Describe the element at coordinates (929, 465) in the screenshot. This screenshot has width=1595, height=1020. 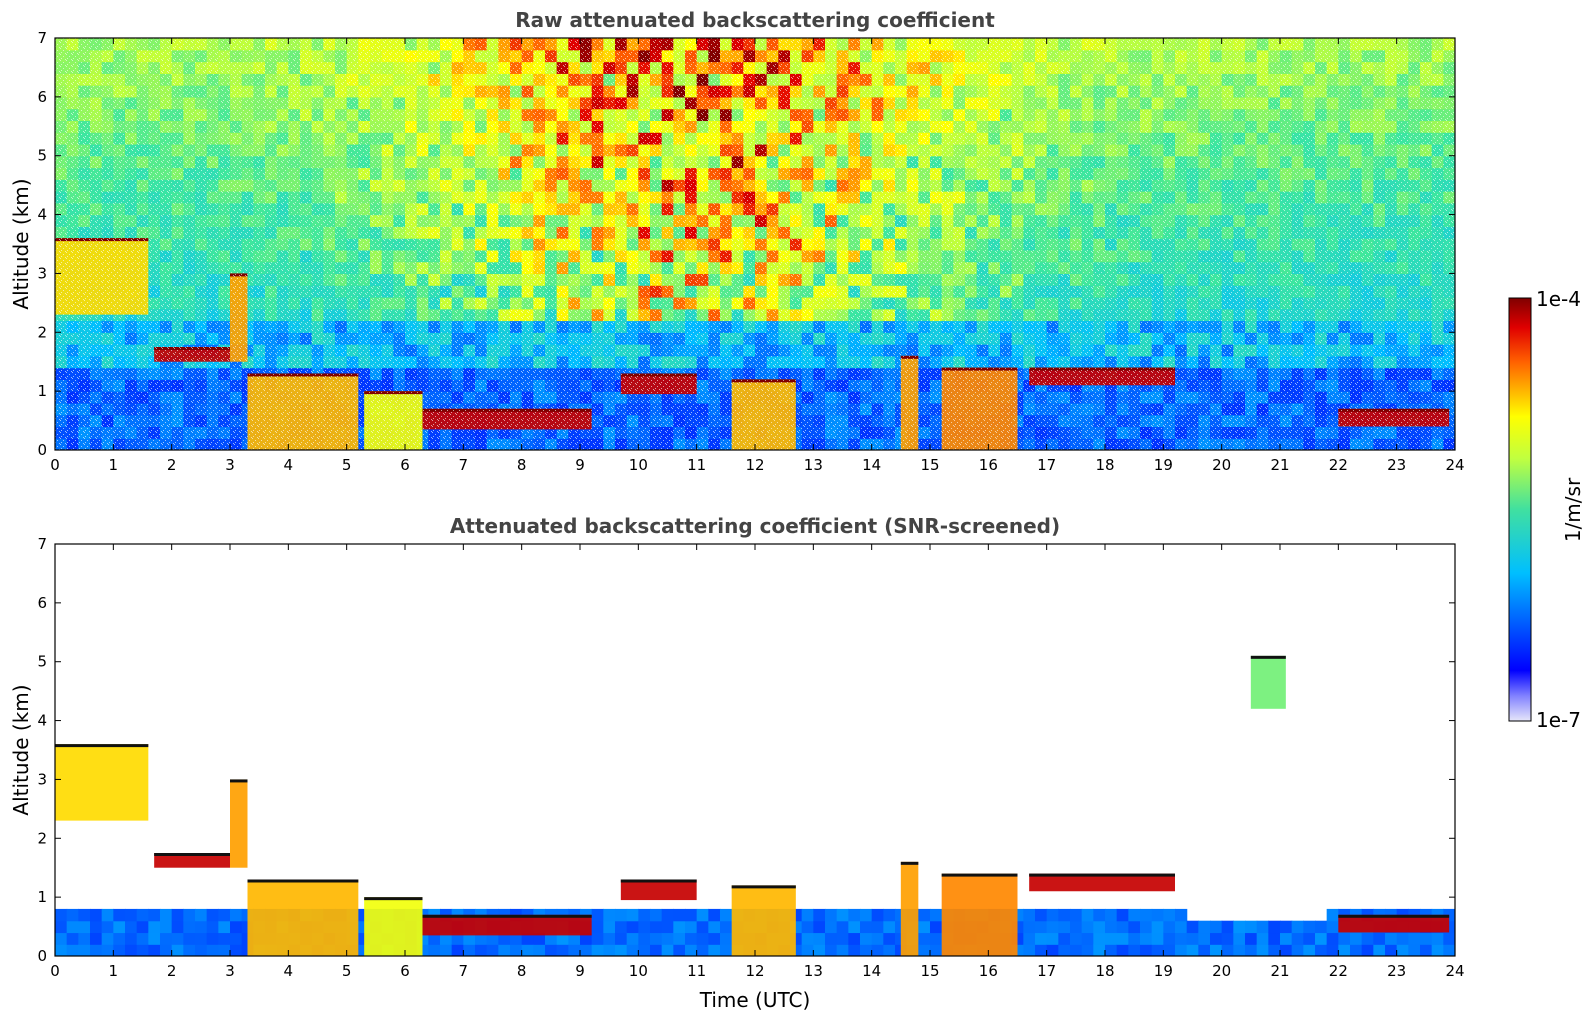
I see `x-tick-label: 15` at that location.